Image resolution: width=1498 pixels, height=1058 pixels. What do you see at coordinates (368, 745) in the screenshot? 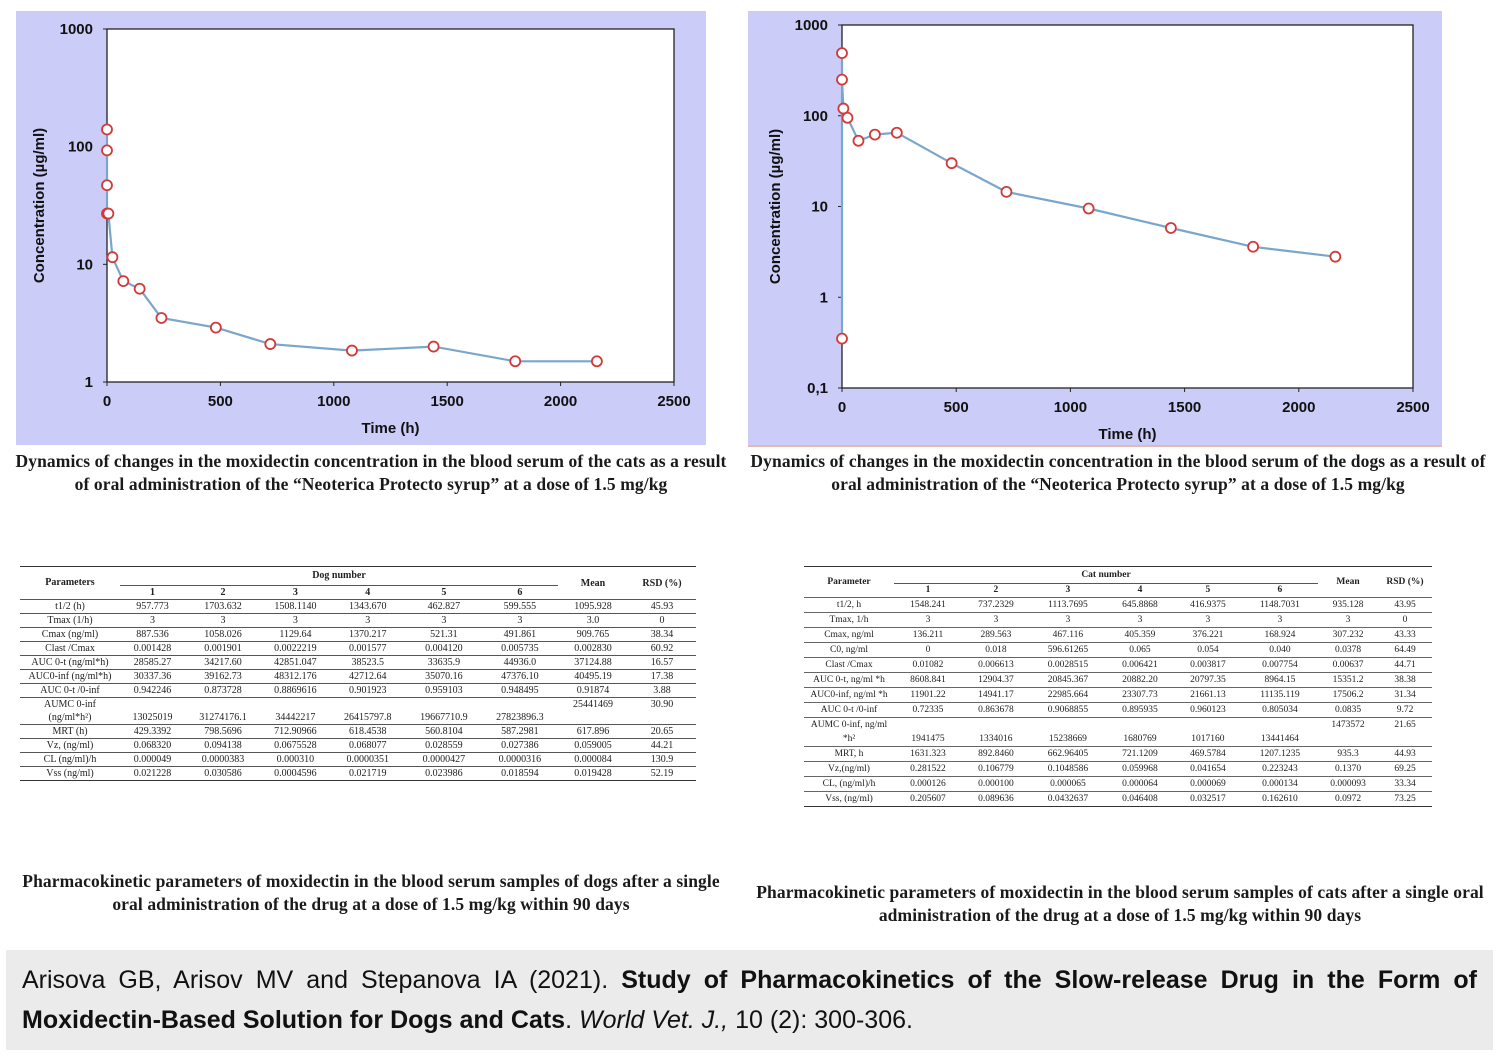
I see `dog-value-cell: 0.068077` at bounding box center [368, 745].